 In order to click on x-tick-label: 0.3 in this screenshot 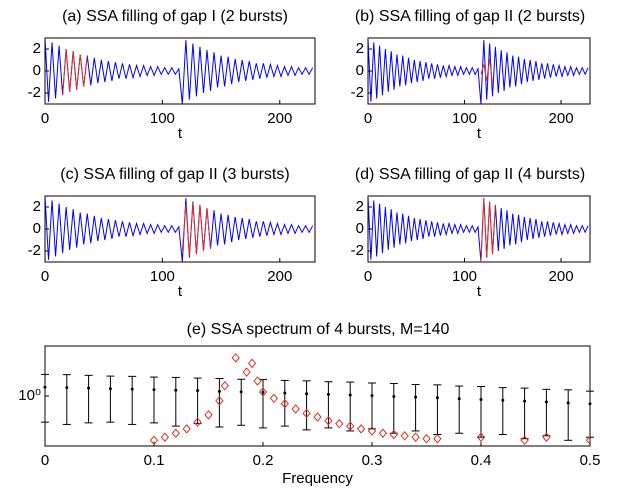, I will do `click(372, 460)`.